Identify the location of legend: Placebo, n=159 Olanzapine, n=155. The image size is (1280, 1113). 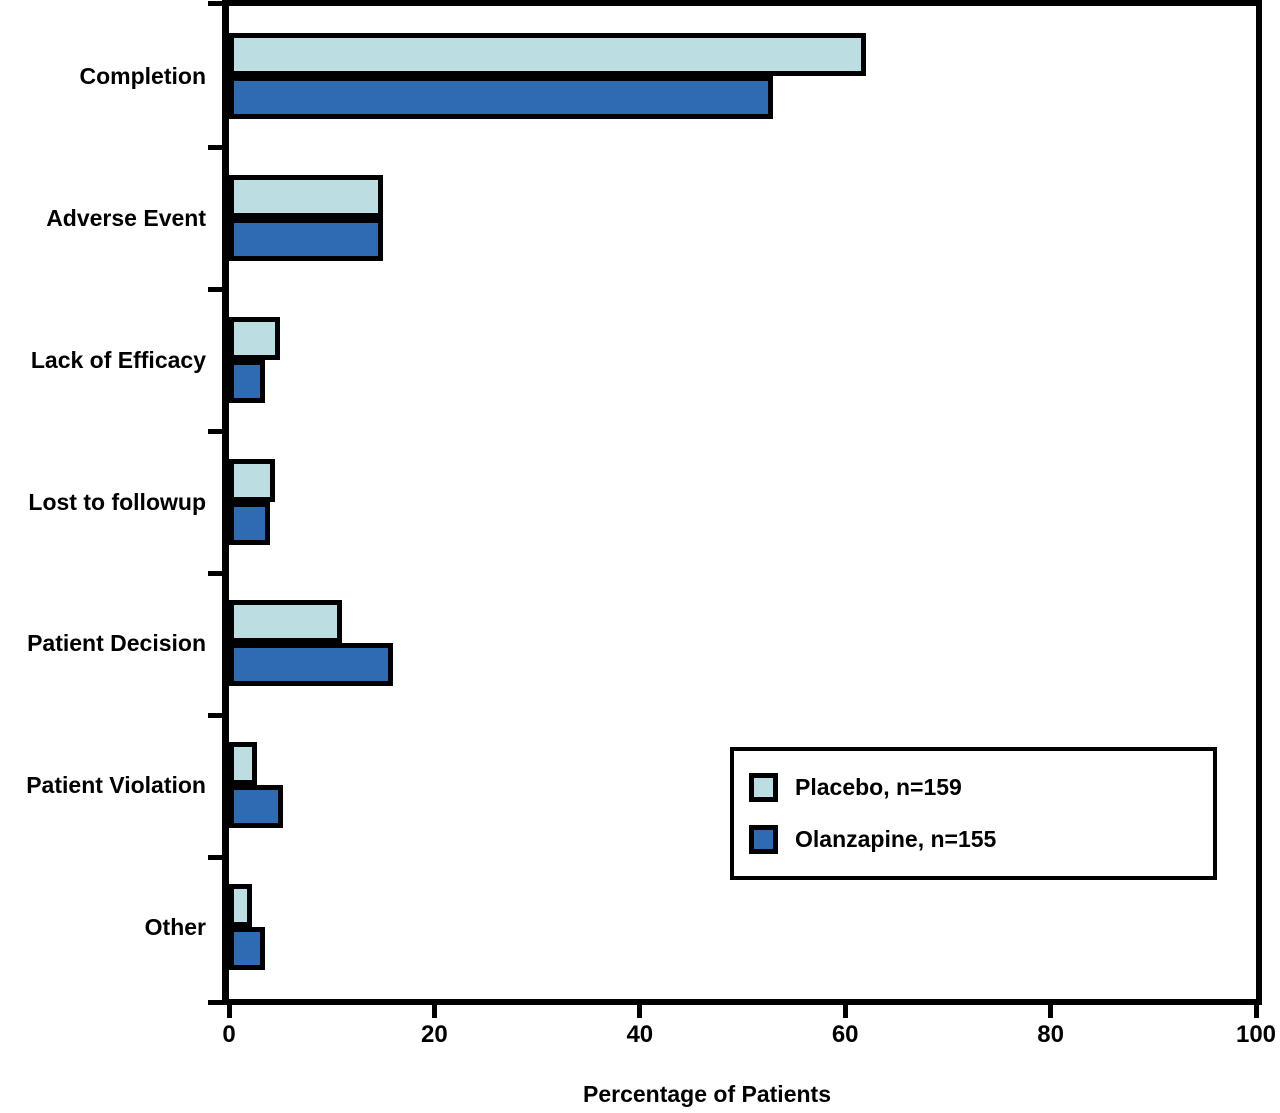
(973, 813).